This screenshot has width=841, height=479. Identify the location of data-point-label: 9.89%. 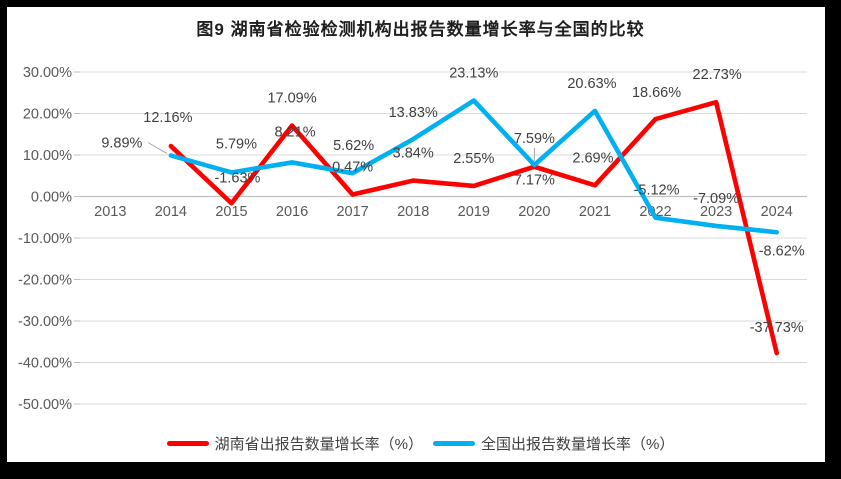
(121, 143).